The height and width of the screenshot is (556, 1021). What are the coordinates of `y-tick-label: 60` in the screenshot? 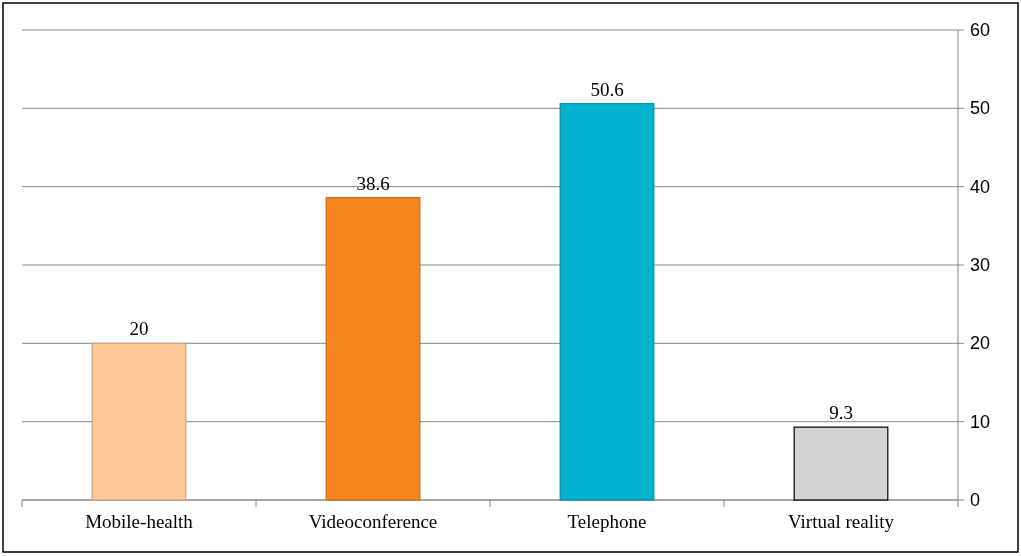 It's located at (980, 30).